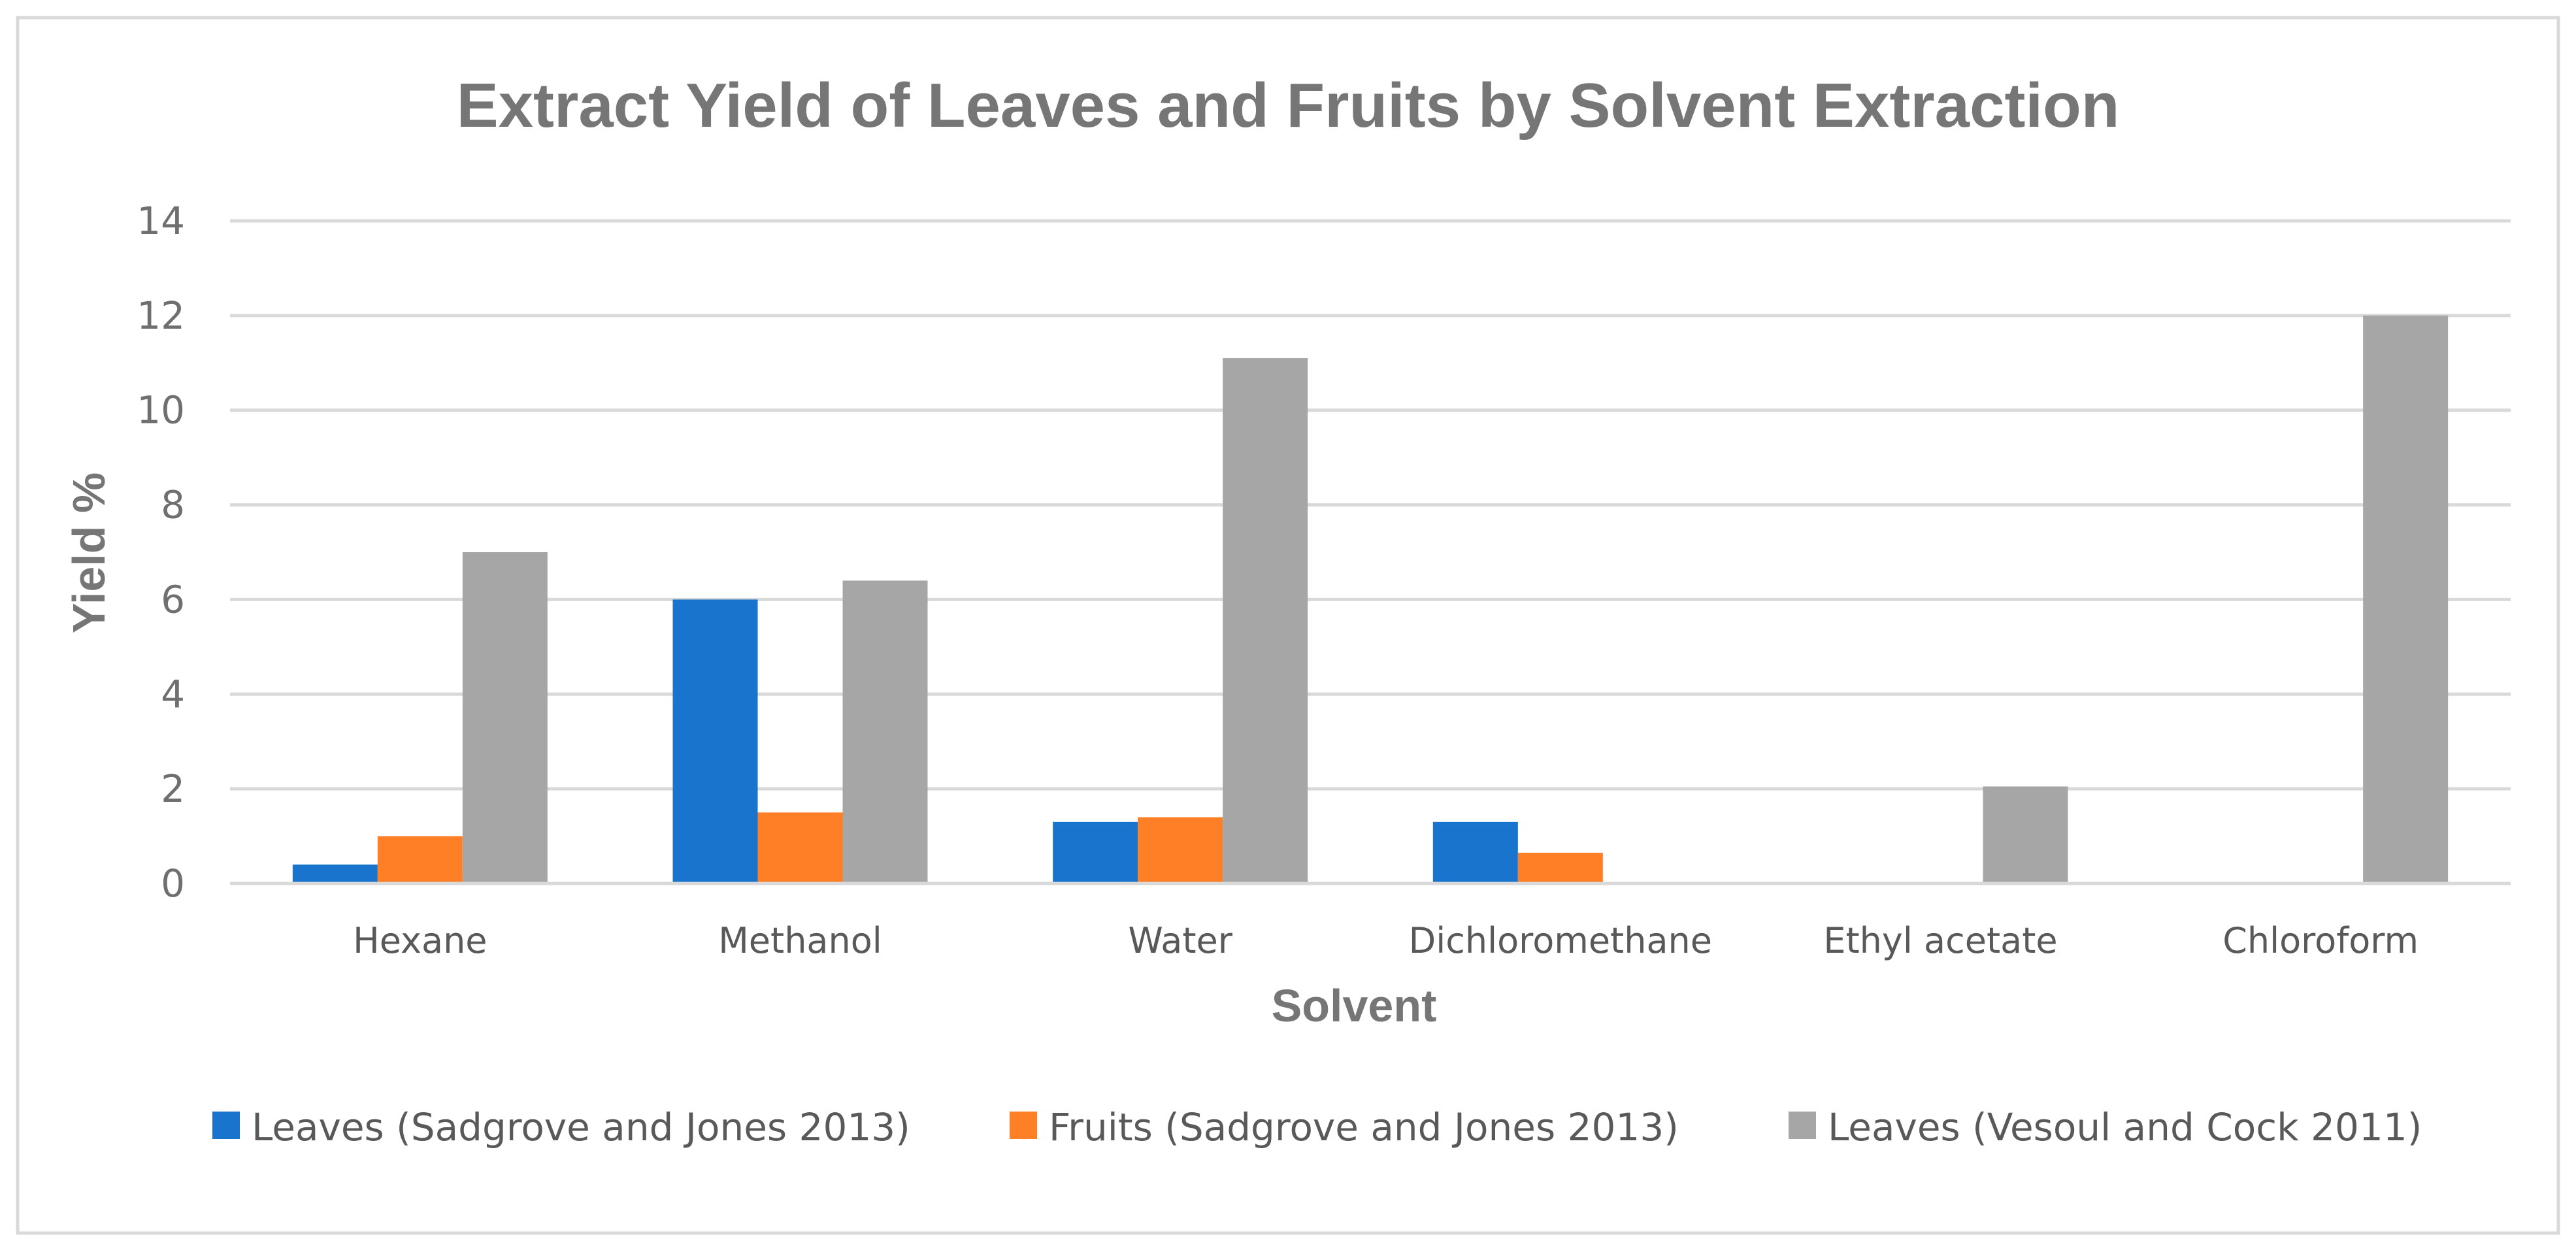  What do you see at coordinates (161, 552) in the screenshot?
I see `y-axis-ticks: 0 2 4 6 8 10 12 14` at bounding box center [161, 552].